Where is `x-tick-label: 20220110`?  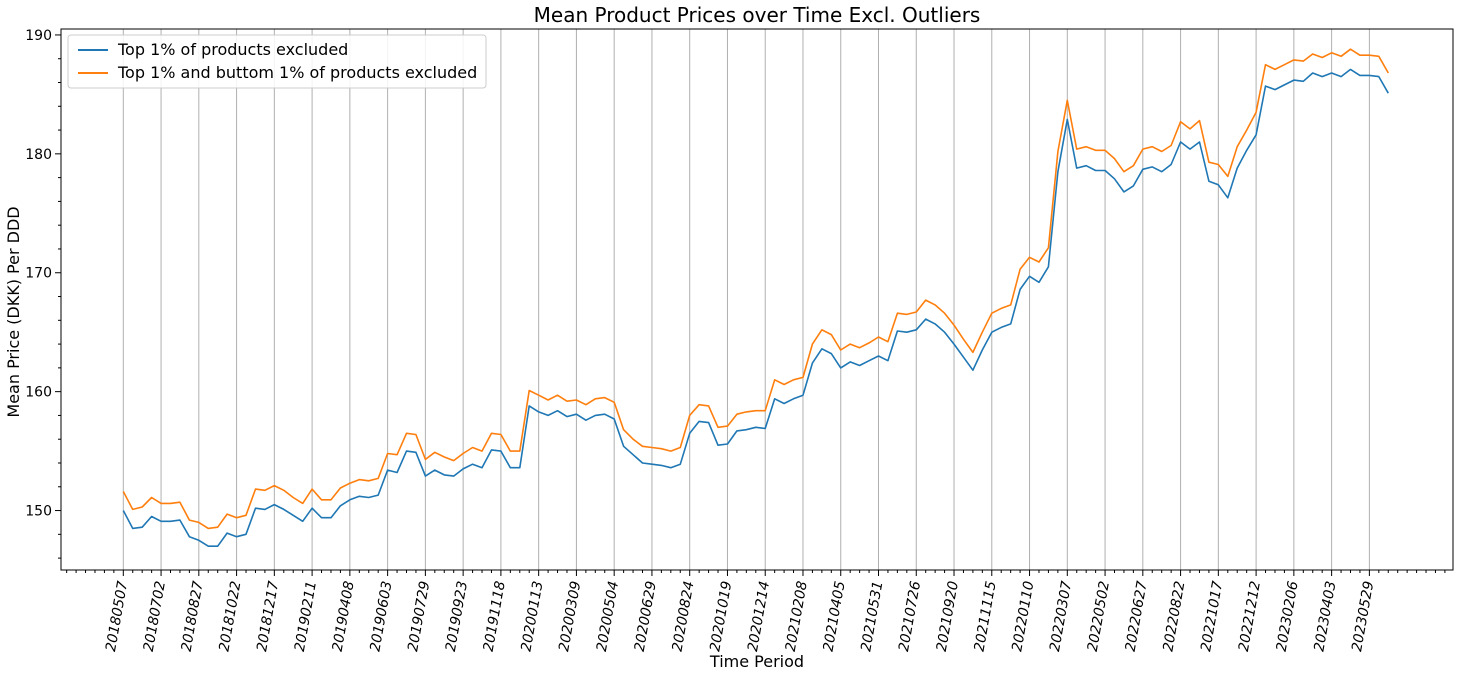 x-tick-label: 20220110 is located at coordinates (1023, 616).